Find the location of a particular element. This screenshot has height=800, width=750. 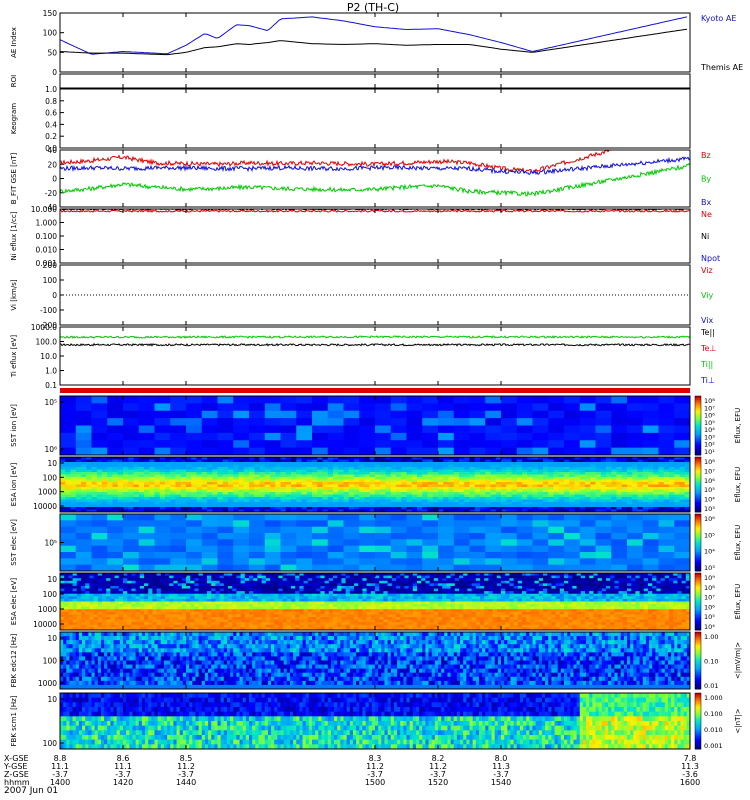

esa_ion-colorbar-swatch is located at coordinates (698, 474).